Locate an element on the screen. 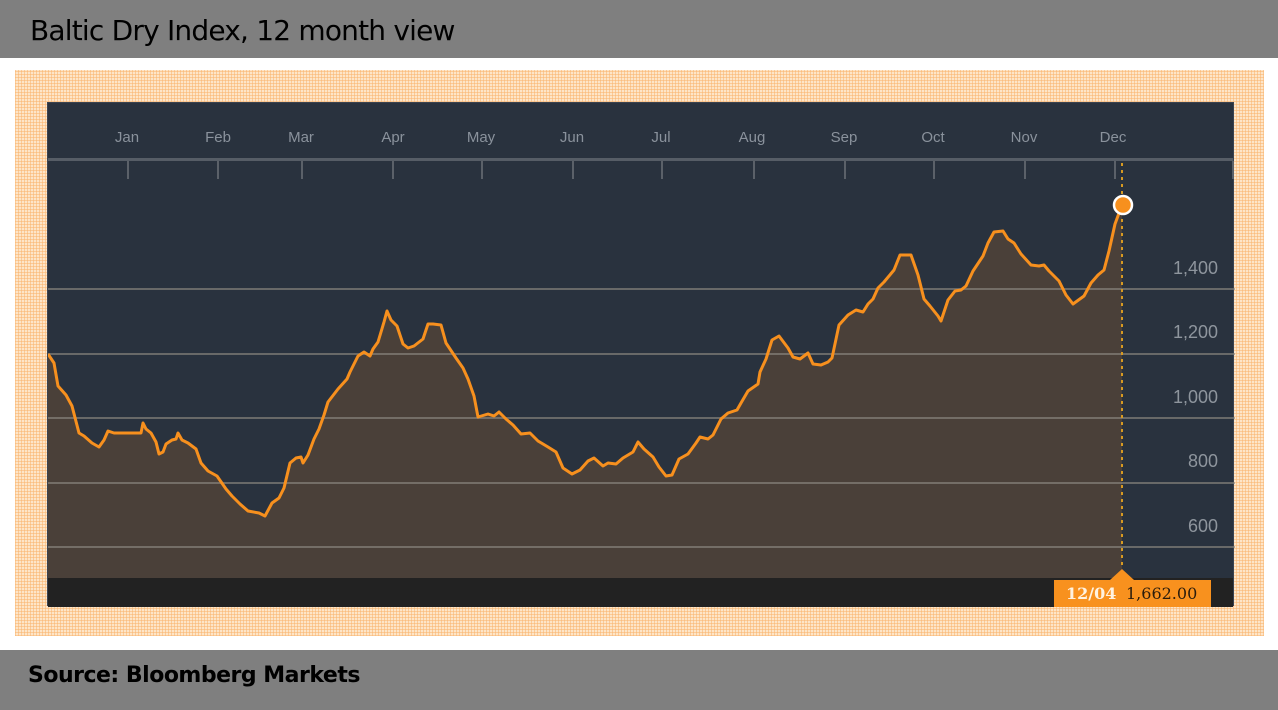 The width and height of the screenshot is (1278, 710). month-label: Jan is located at coordinates (127, 137).